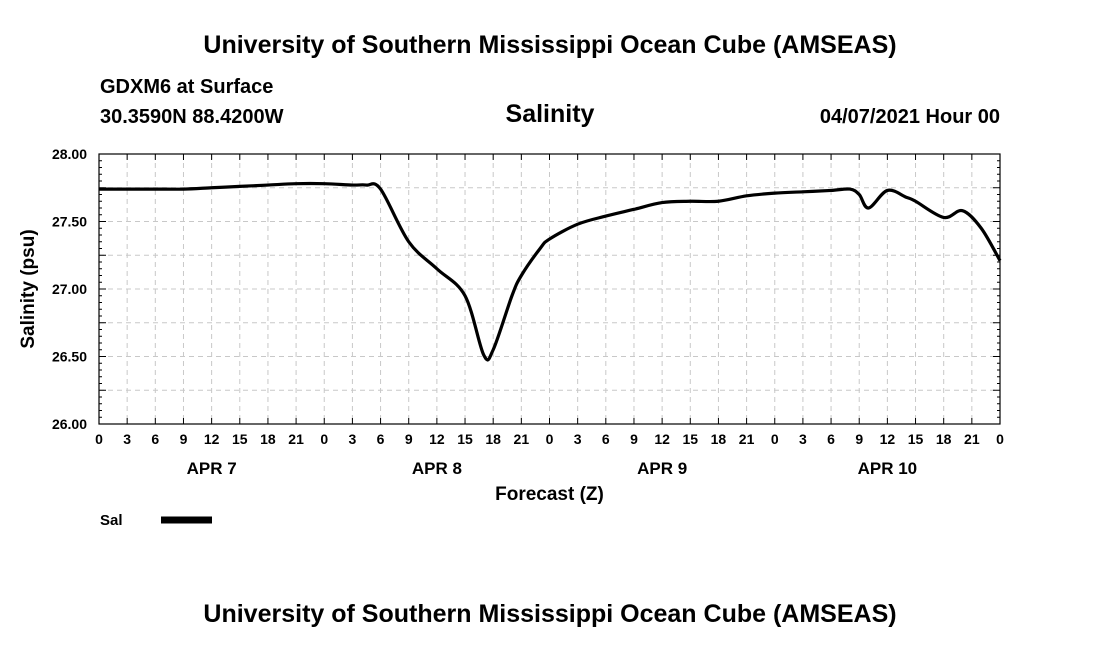 The width and height of the screenshot is (1100, 650). What do you see at coordinates (69, 357) in the screenshot?
I see `y-tick-label: 26.50` at bounding box center [69, 357].